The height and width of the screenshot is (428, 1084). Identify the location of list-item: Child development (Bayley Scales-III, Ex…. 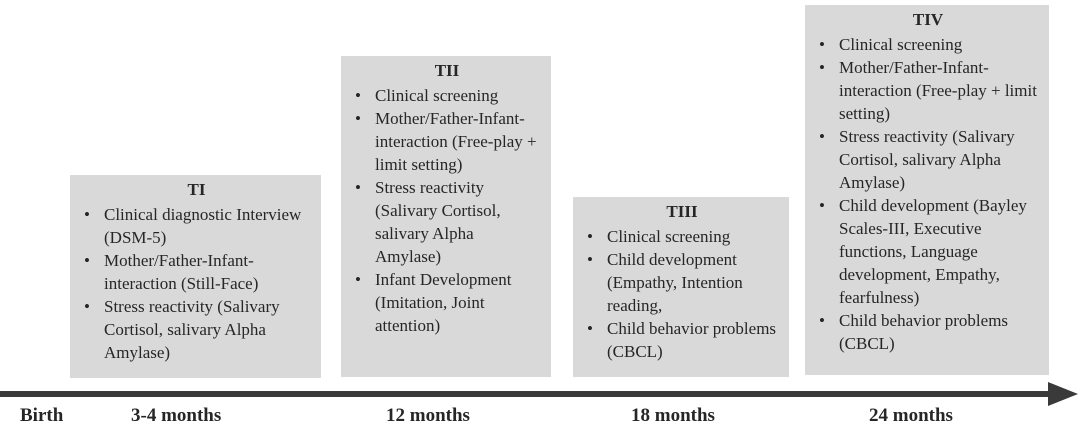
(928, 251).